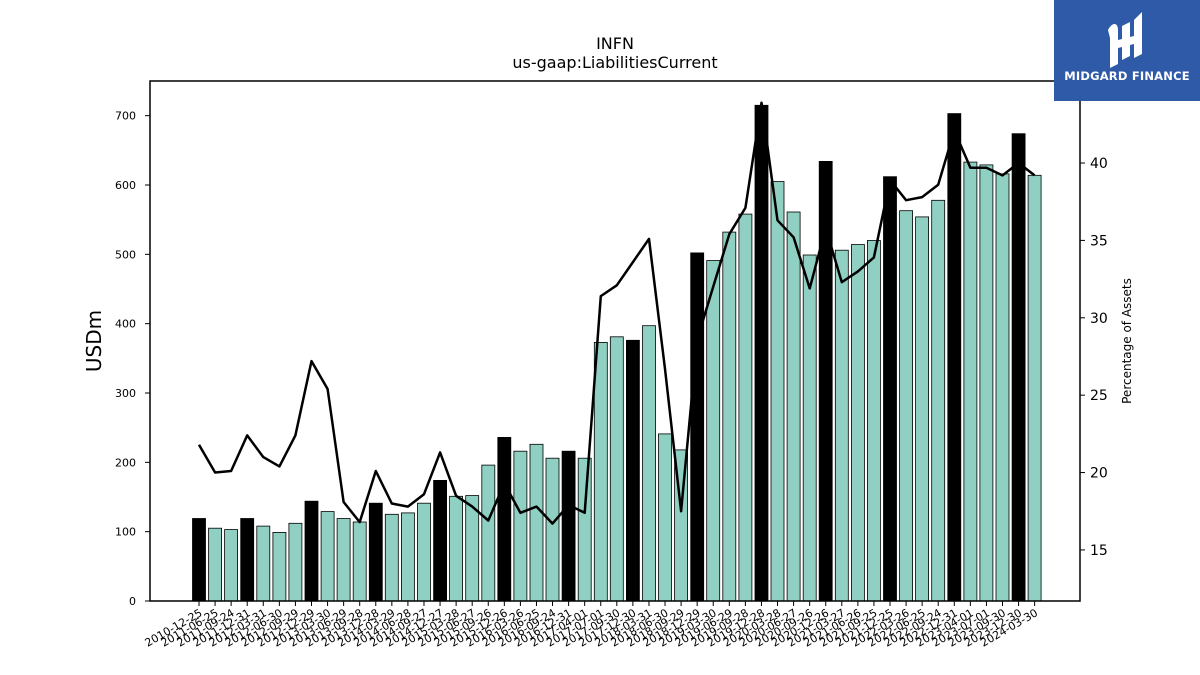 This screenshot has width=1200, height=675. I want to click on y2-tick-label: 20, so click(1099, 474).